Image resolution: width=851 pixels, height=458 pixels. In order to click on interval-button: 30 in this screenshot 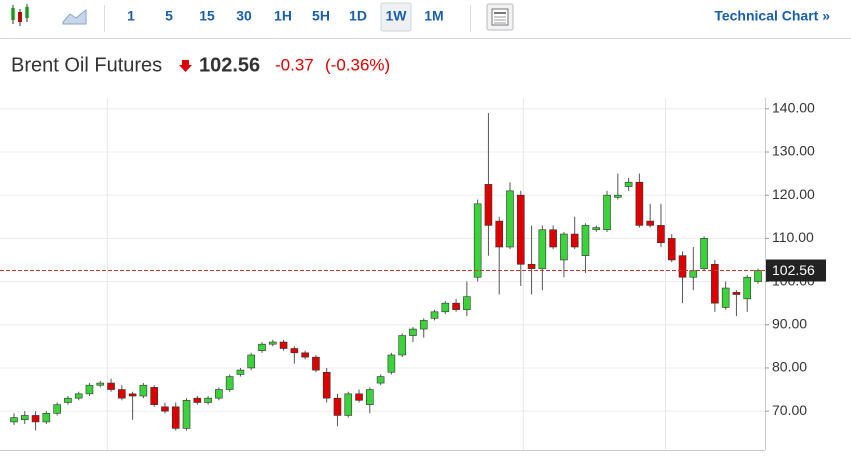, I will do `click(244, 16)`.